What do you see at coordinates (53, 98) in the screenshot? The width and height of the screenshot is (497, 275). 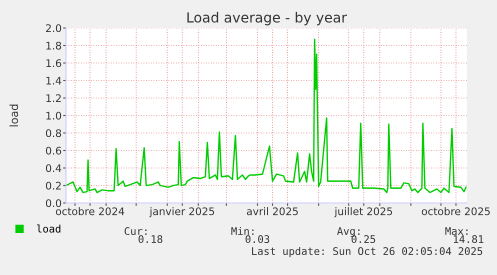 I see `y-tick-label: 1.2` at bounding box center [53, 98].